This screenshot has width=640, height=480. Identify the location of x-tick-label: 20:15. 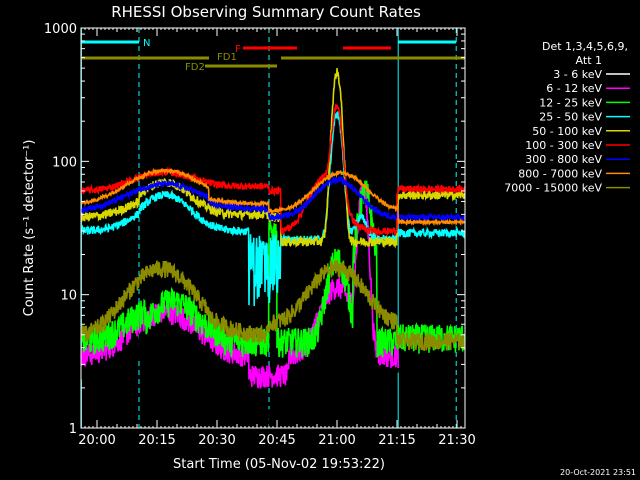
(156, 440).